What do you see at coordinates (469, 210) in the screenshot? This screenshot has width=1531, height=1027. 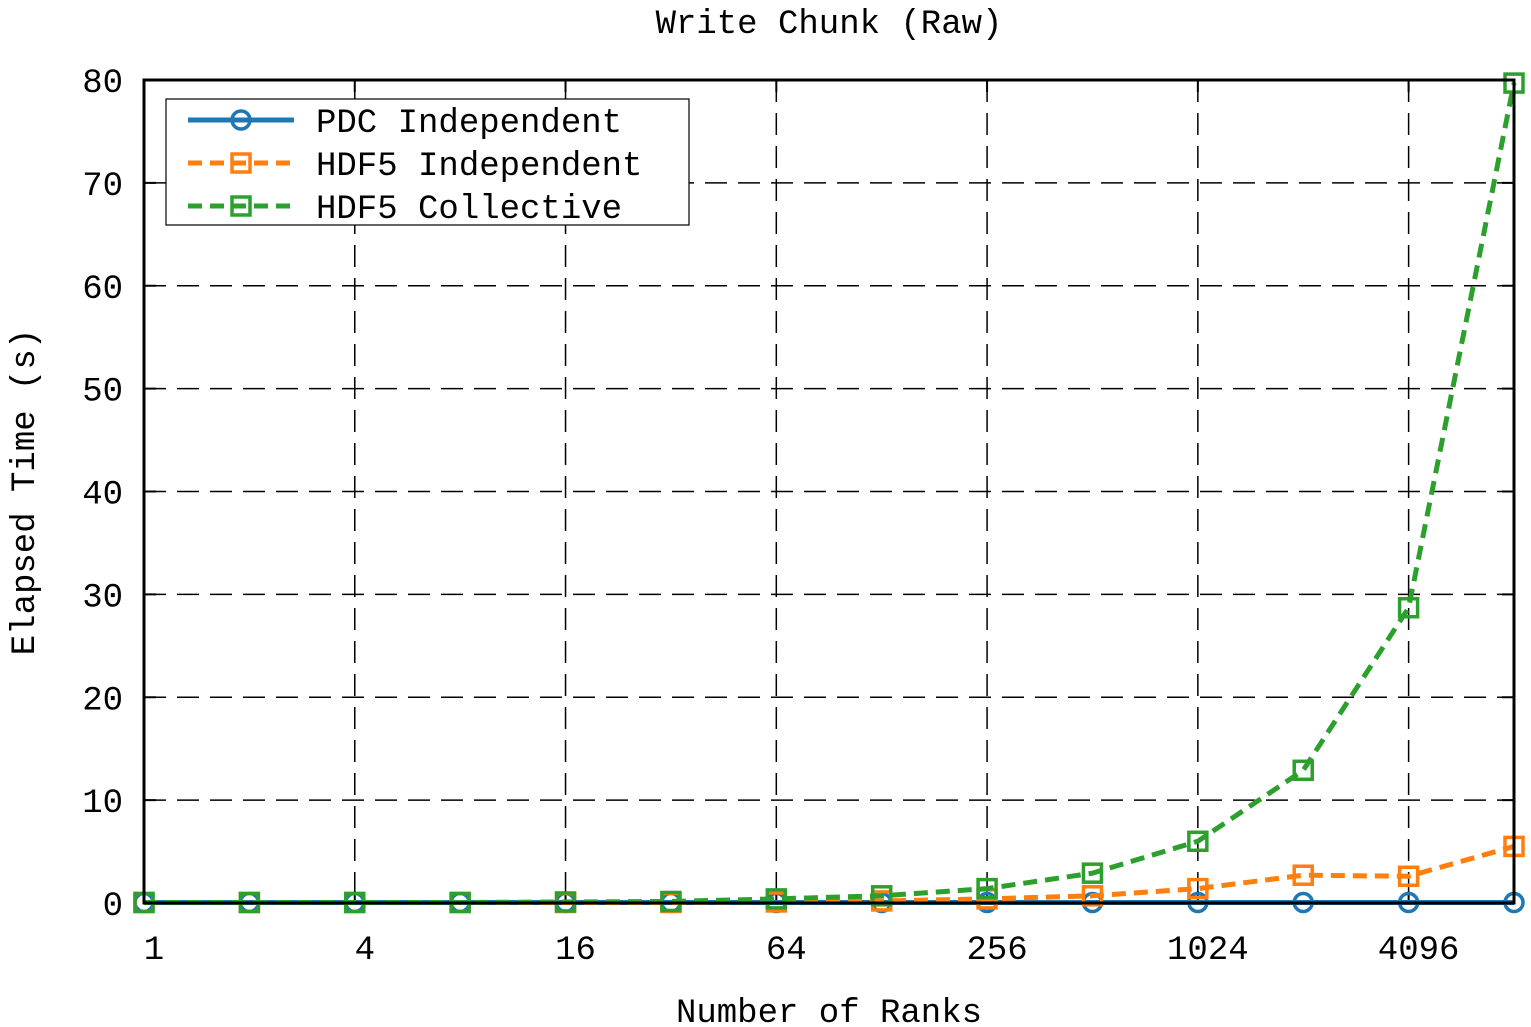 I see `legend-label: HDF5 Collective` at bounding box center [469, 210].